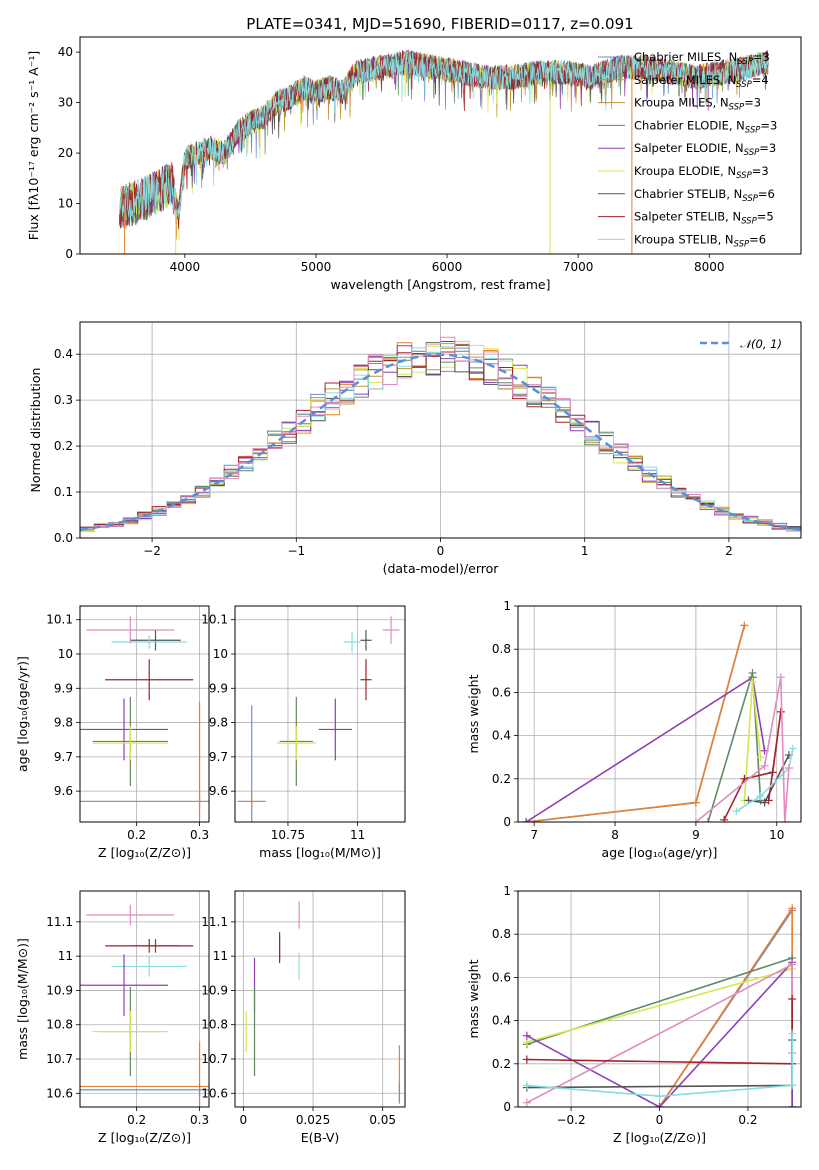 The width and height of the screenshot is (819, 1170). What do you see at coordinates (22, 999) in the screenshot?
I see `y-axis-label: mass [log₁₀(M/M⊙)]` at bounding box center [22, 999].